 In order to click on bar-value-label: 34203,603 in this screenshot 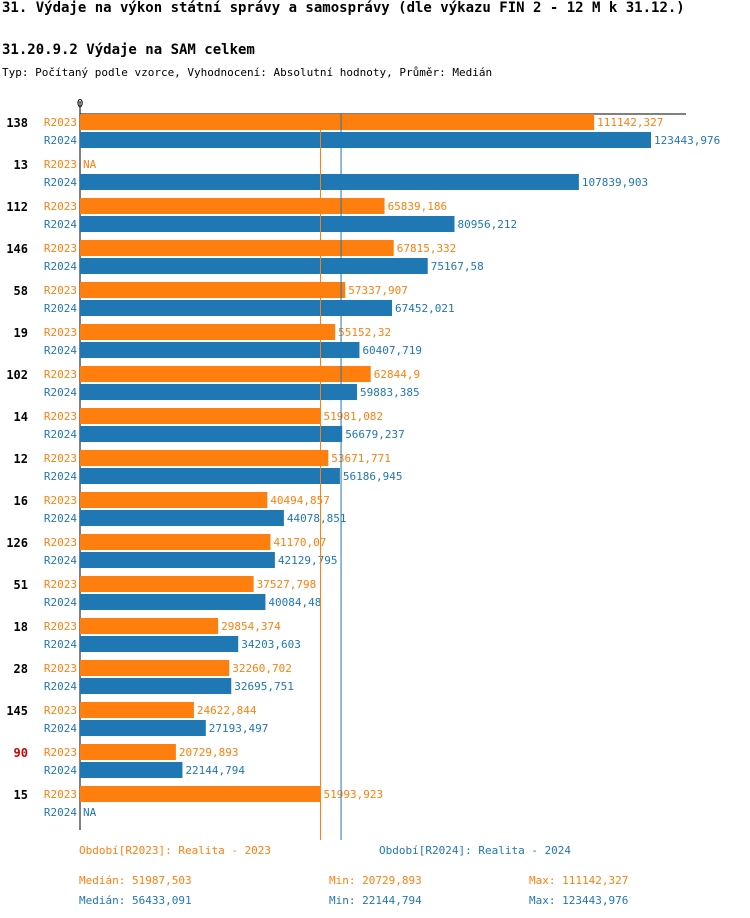, I will do `click(271, 644)`.